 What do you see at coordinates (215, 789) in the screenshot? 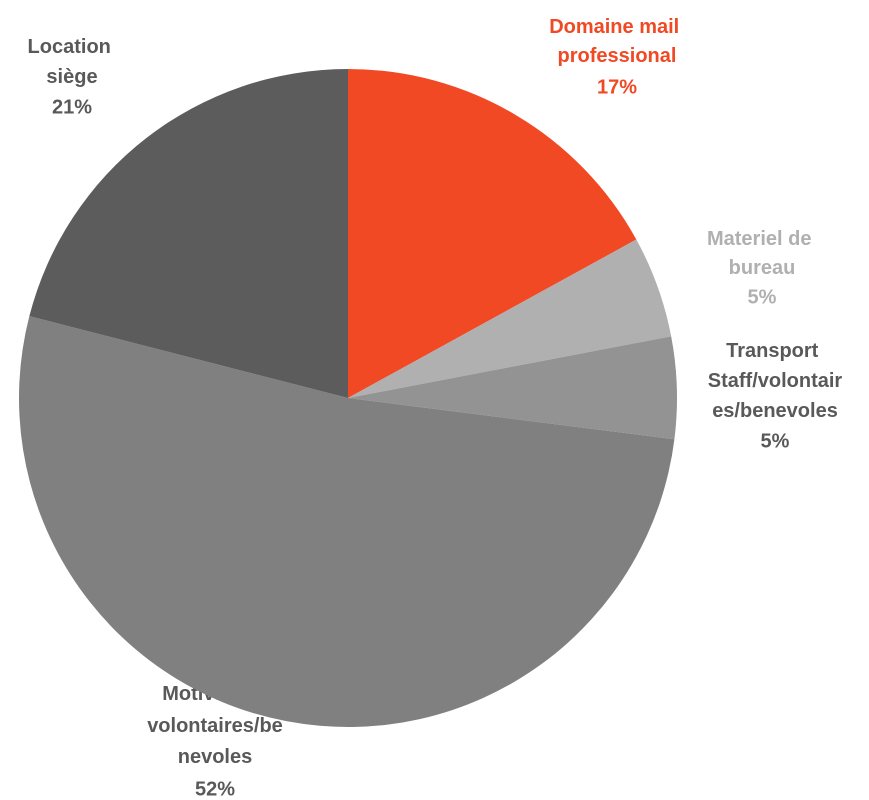
I see `slice-value-label: 52%` at bounding box center [215, 789].